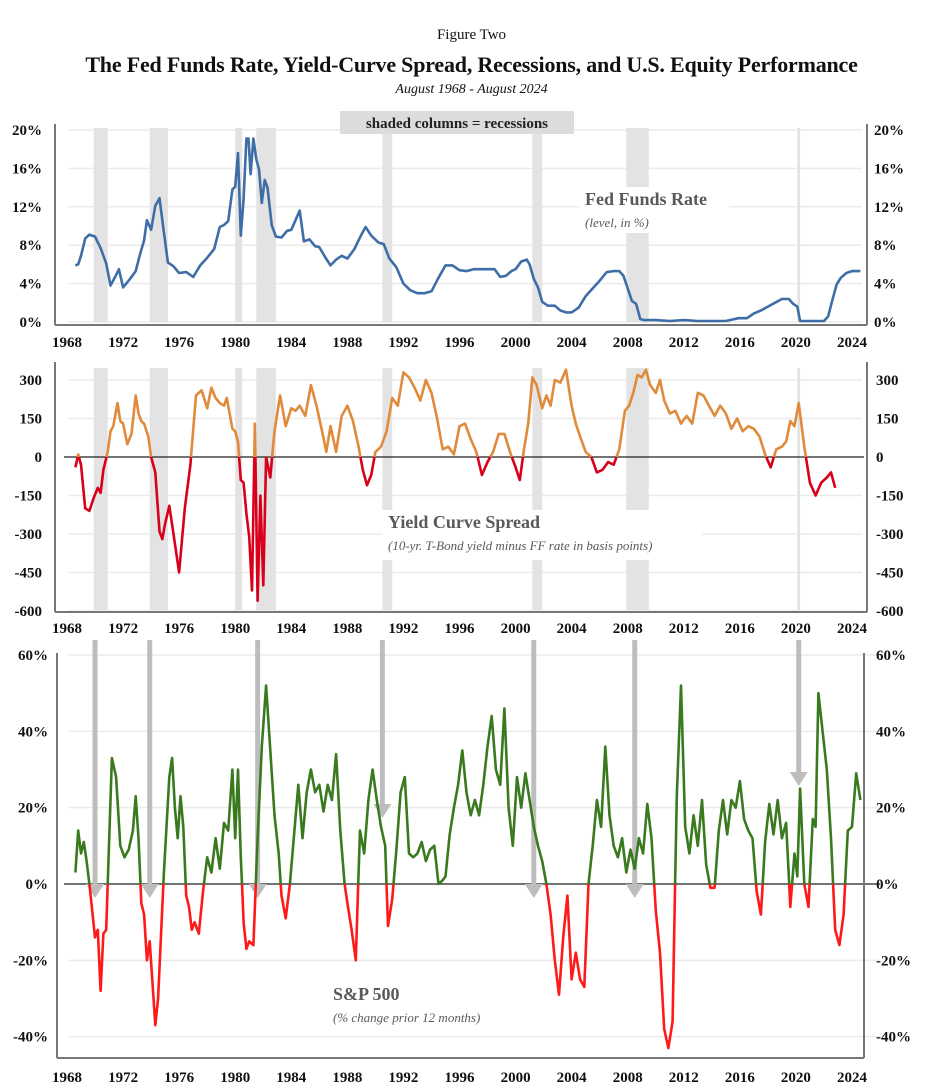  I want to click on y-tick-label-left: 8%, so click(31, 246).